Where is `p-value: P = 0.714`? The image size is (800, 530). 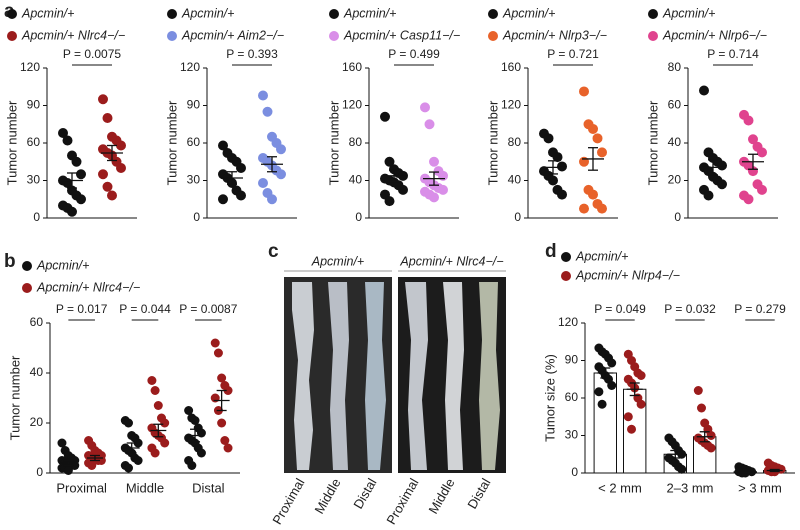 p-value: P = 0.714 is located at coordinates (733, 54).